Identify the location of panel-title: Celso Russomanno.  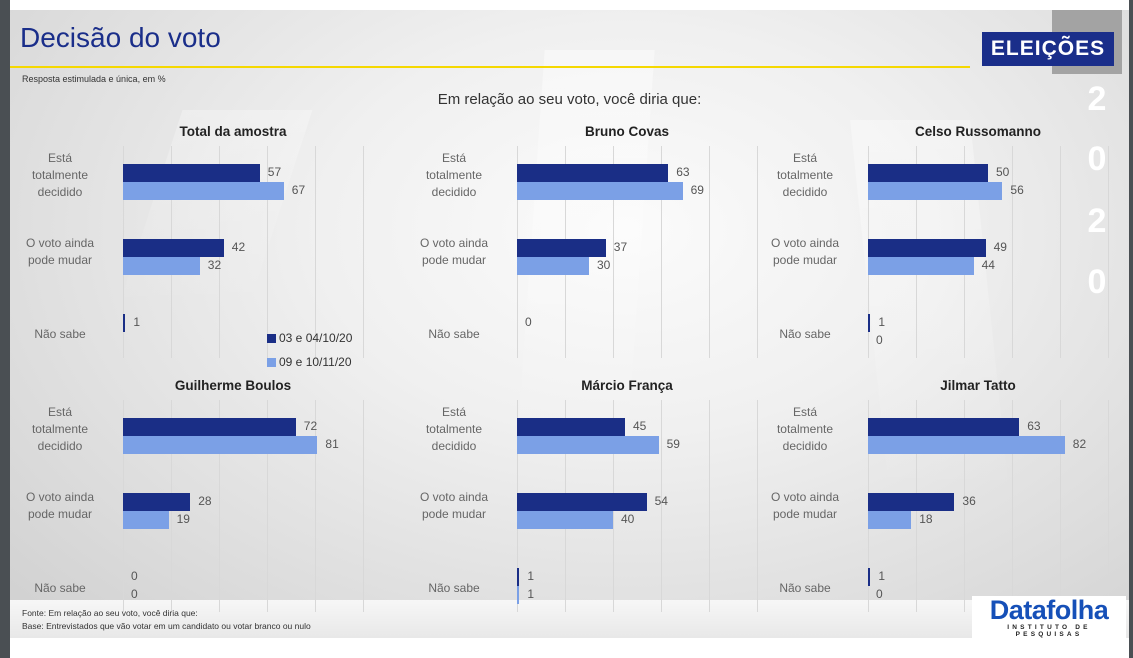
(978, 131).